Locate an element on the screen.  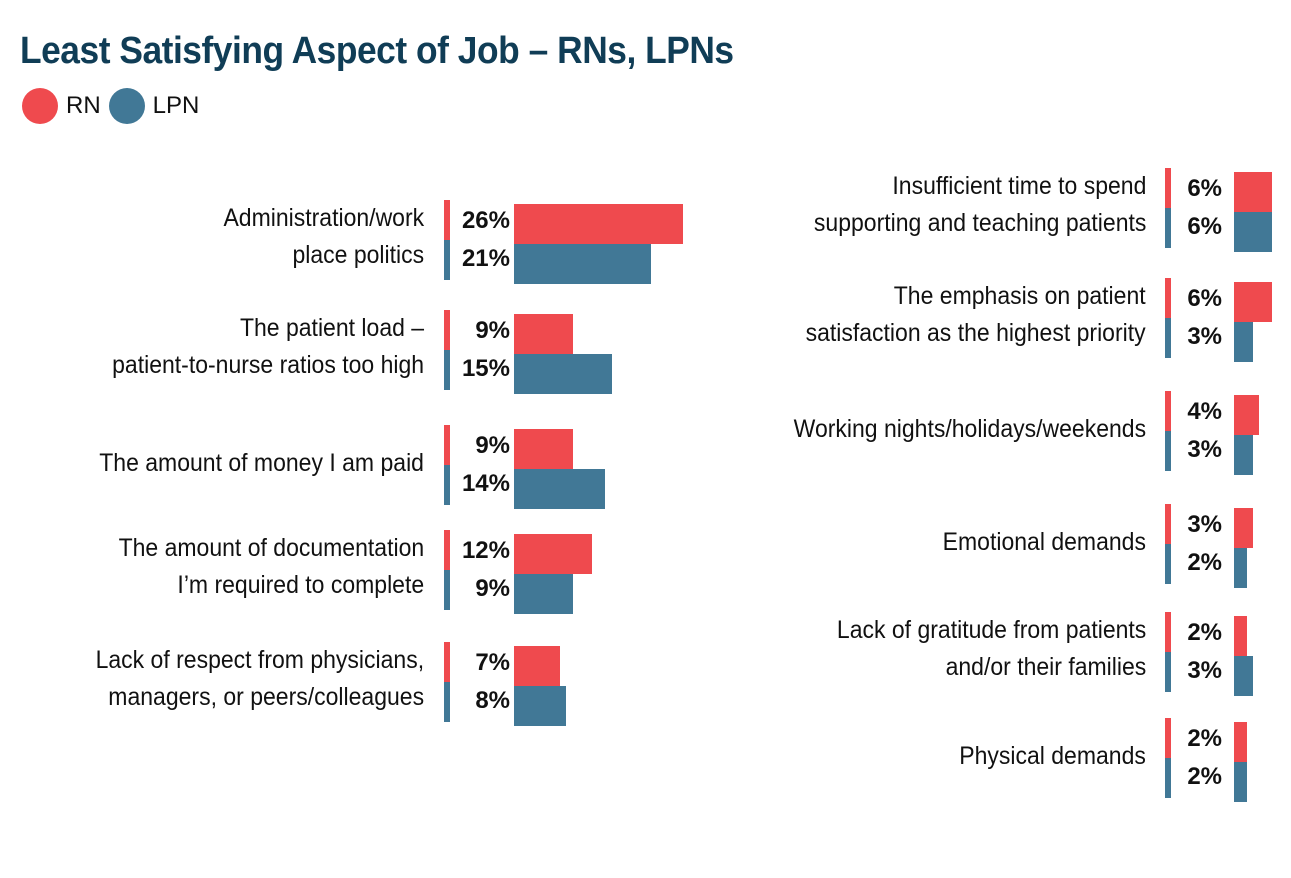
rn-value: 12% is located at coordinates (485, 550).